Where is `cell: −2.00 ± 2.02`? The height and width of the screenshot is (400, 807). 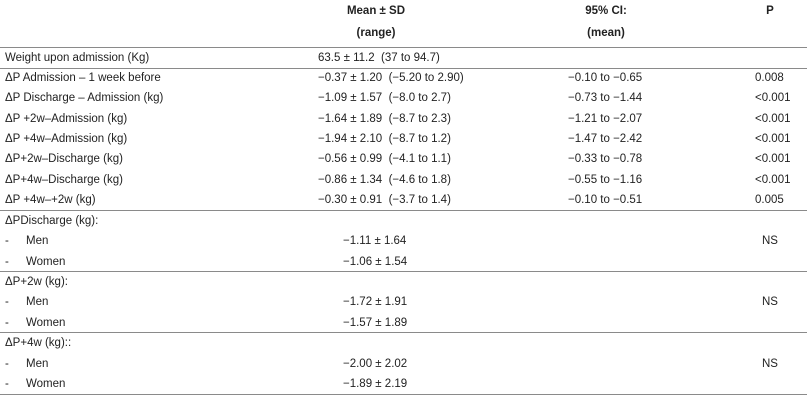 cell: −2.00 ± 2.02 is located at coordinates (375, 363).